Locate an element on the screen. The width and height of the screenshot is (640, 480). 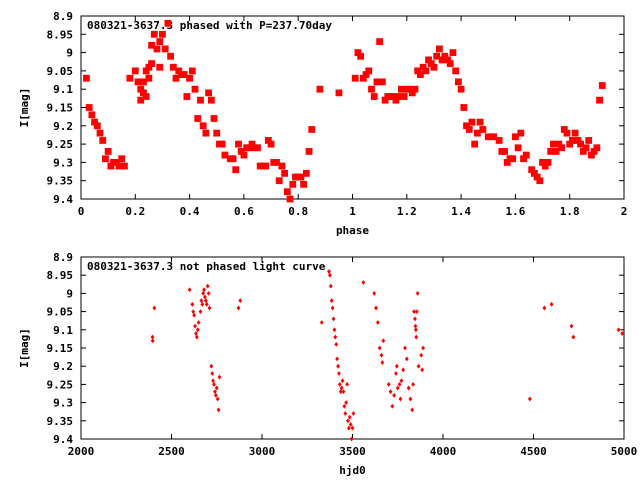
x-tick-label: 1 is located at coordinates (352, 211).